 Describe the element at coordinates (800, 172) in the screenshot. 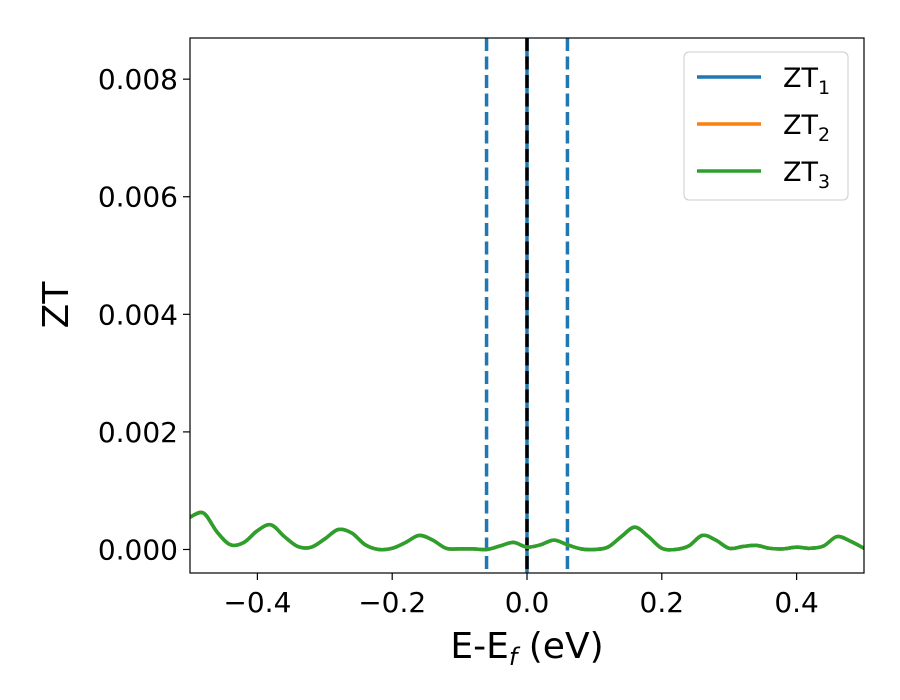

I see `legend-label-main-3: ZT` at that location.